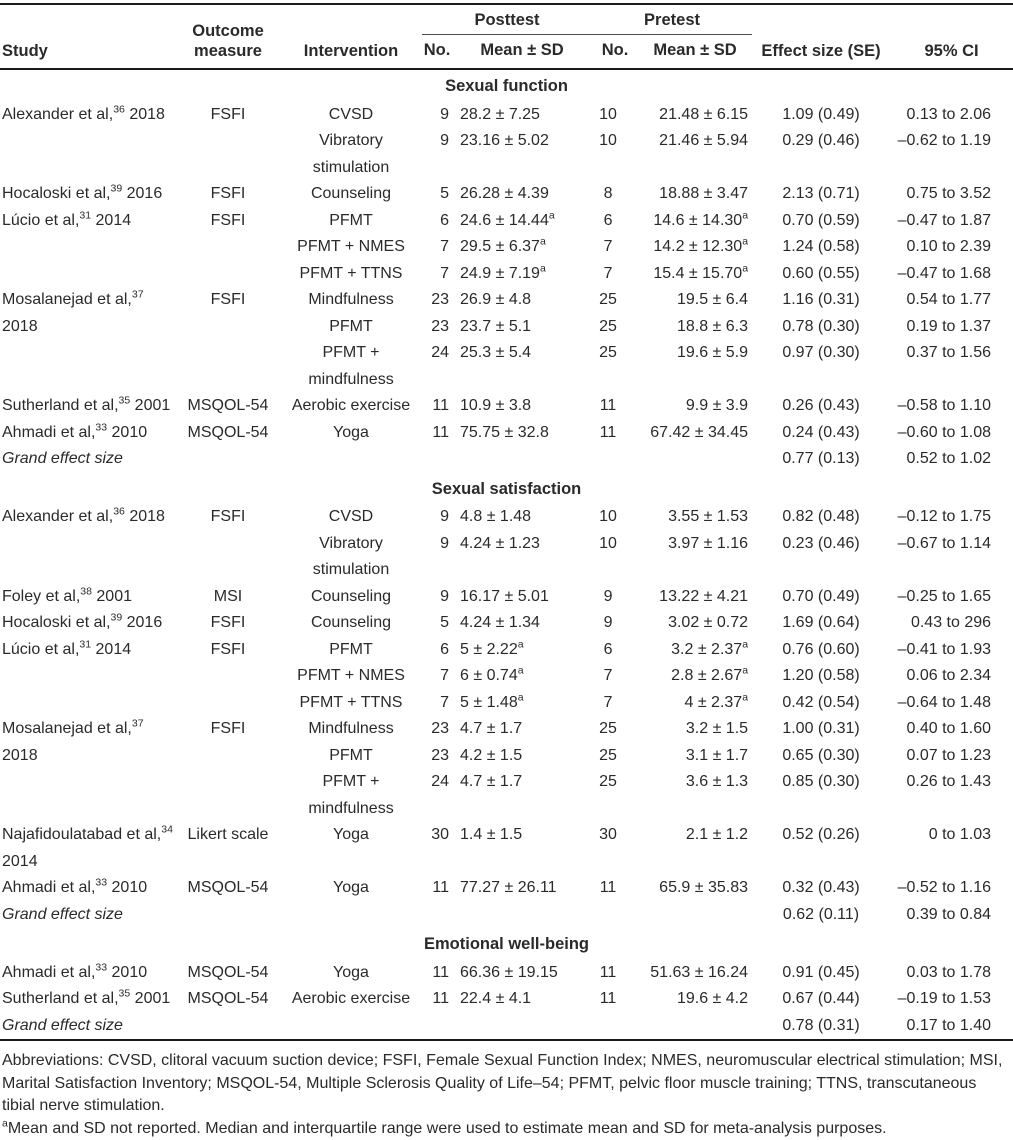 The image size is (1013, 1140). Describe the element at coordinates (228, 596) in the screenshot. I see `outcome-measure-cell: MSI` at that location.